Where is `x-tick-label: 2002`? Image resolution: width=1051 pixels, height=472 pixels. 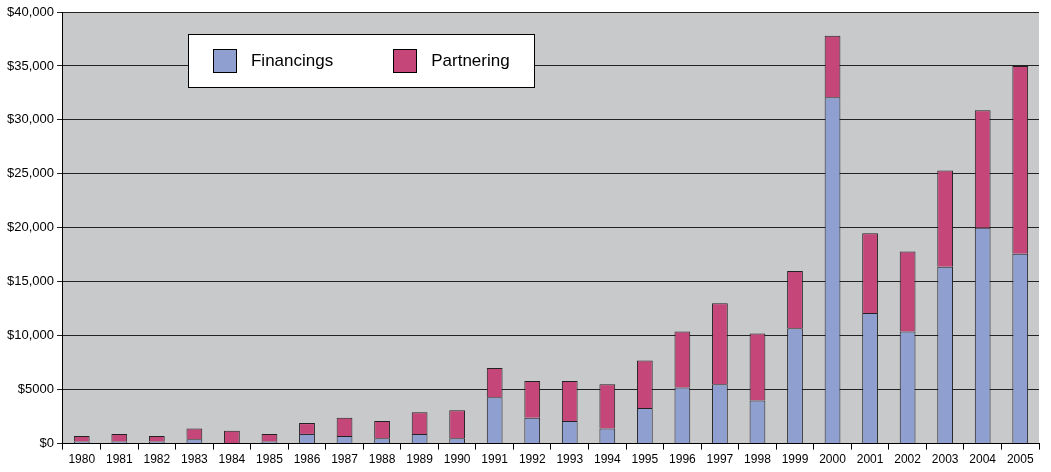 x-tick-label: 2002 is located at coordinates (908, 459).